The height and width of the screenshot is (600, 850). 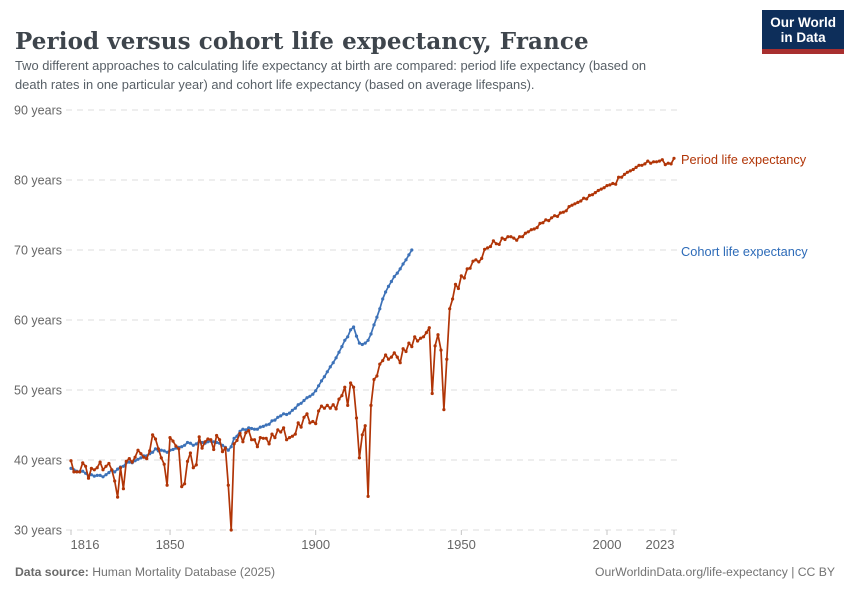 What do you see at coordinates (744, 251) in the screenshot?
I see `series-label-cohort: Cohort life expectancy` at bounding box center [744, 251].